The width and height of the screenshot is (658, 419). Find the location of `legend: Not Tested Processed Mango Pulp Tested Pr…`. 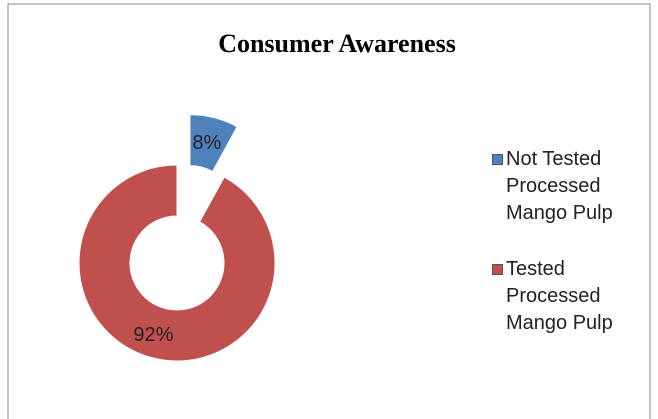

legend: Not Tested Processed Mango Pulp Tested Pr… is located at coordinates (567, 256).